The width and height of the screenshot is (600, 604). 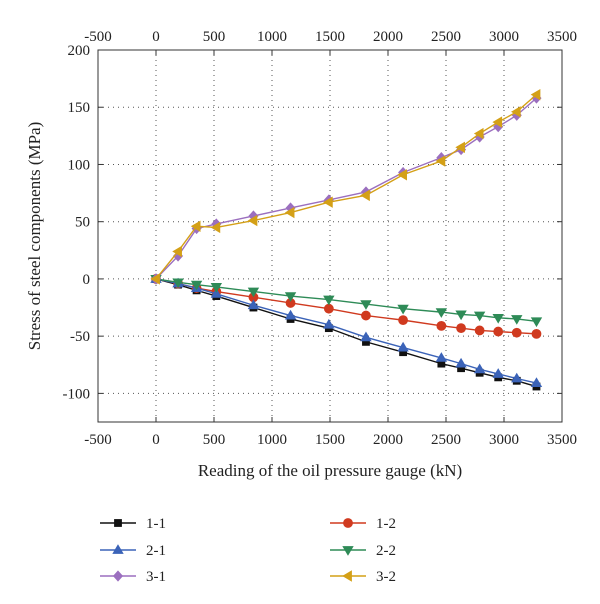 I want to click on x-tick-label: 1000, so click(x=272, y=440).